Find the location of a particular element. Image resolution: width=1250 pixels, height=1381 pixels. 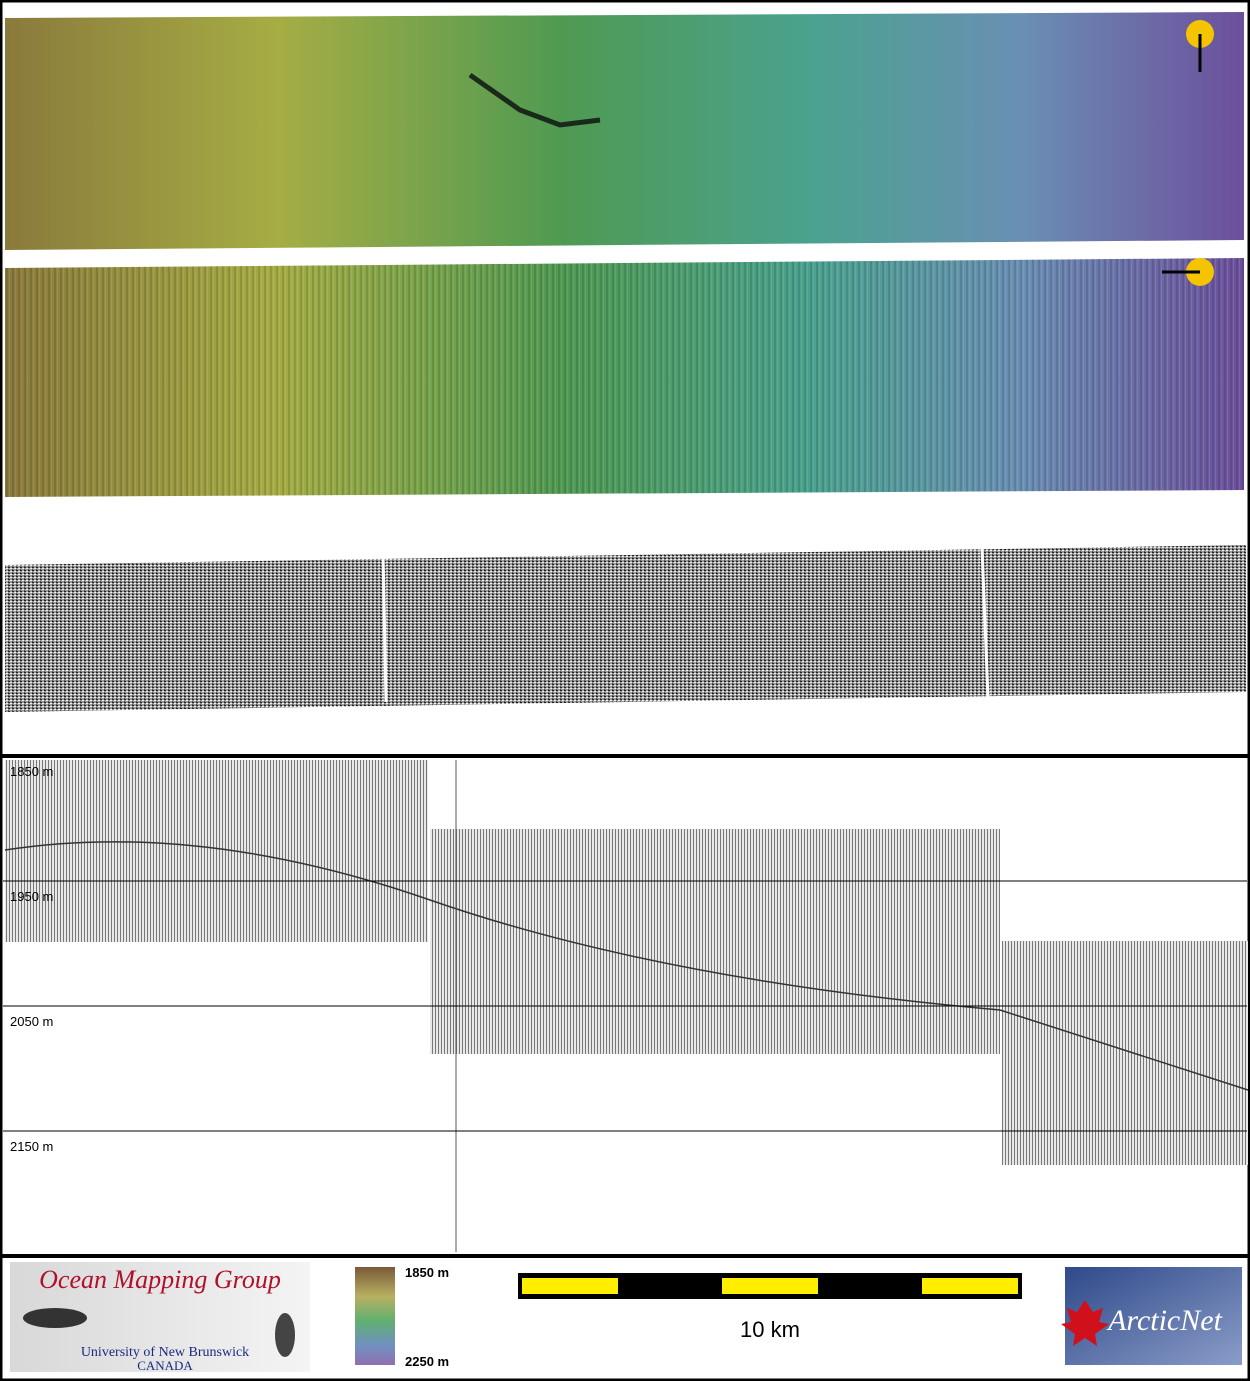

depth-label: 2150 m is located at coordinates (31, 1146).